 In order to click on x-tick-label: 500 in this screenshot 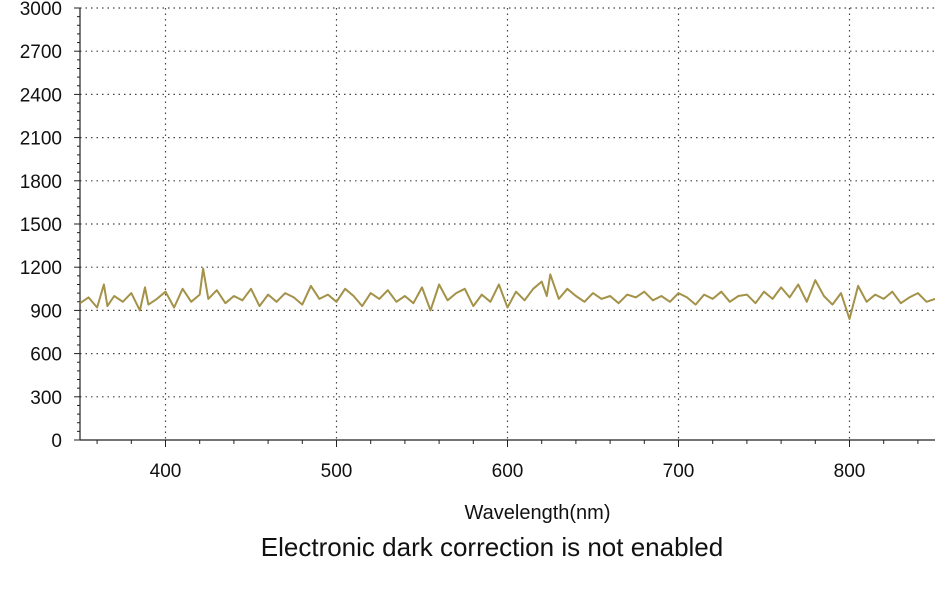, I will do `click(337, 471)`.